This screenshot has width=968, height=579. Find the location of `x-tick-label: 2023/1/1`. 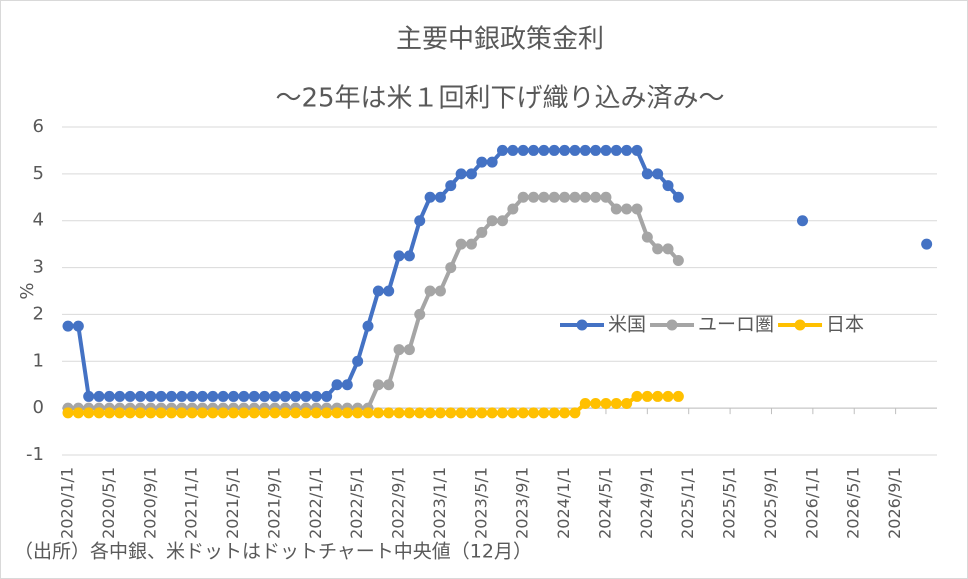

x-tick-label: 2023/1/1 is located at coordinates (439, 503).